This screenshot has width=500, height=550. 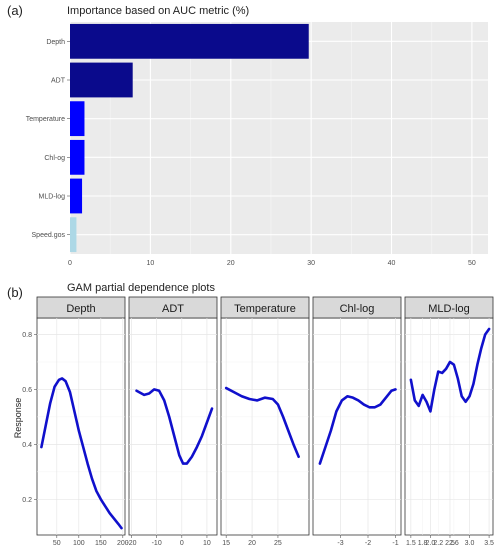 I want to click on x-tick-label: 100, so click(x=79, y=543).